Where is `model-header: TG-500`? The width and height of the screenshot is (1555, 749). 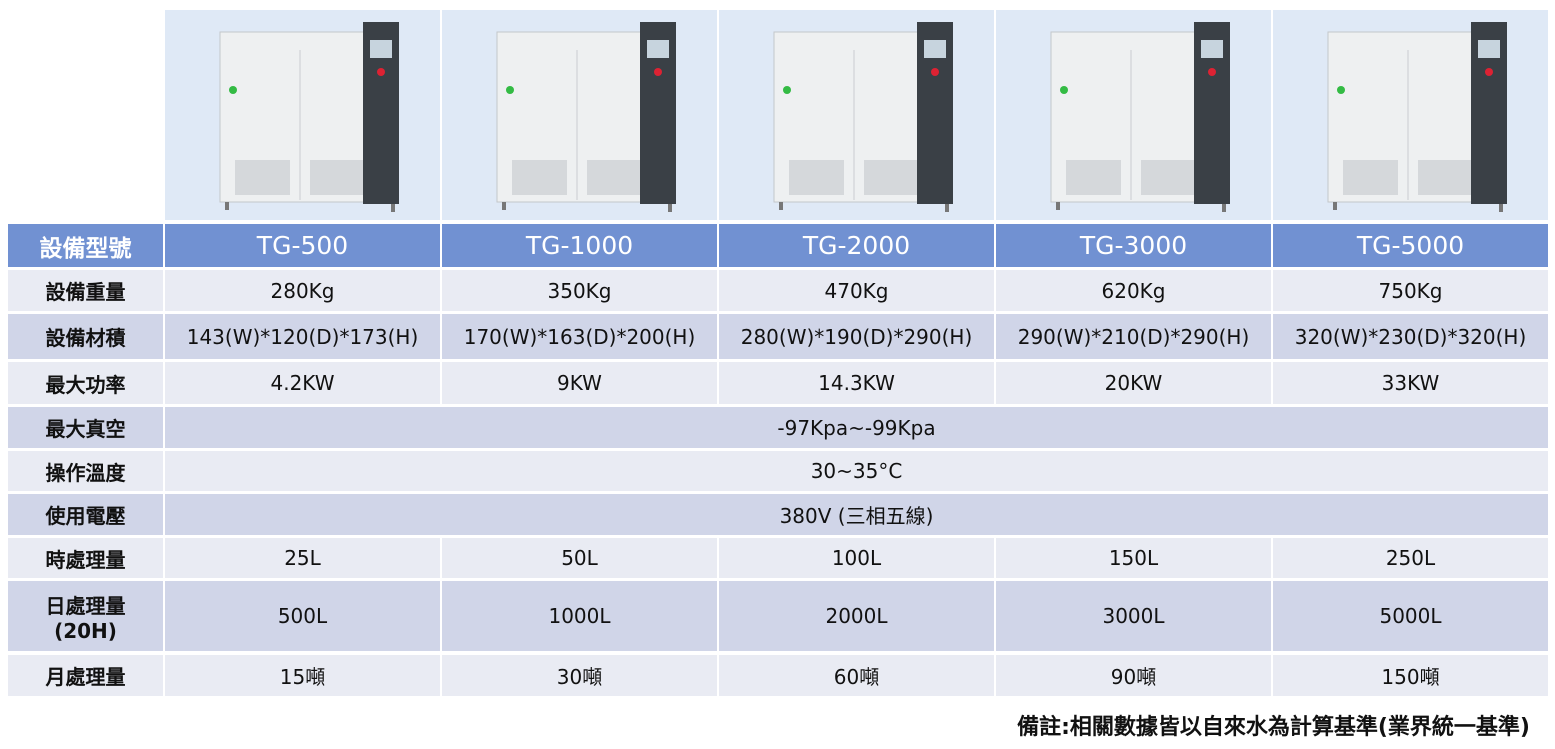
model-header: TG-500 is located at coordinates (302, 245).